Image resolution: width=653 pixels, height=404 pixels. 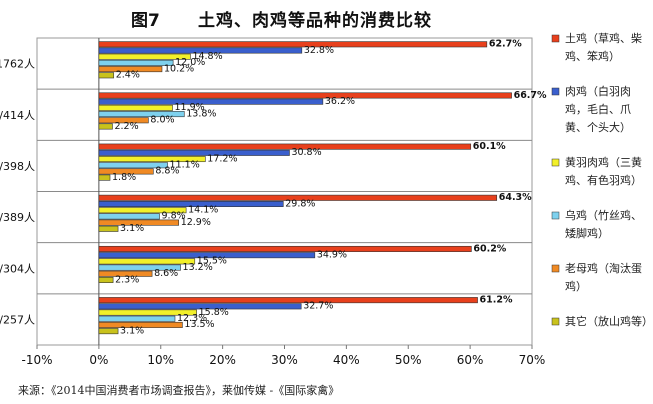 I want to click on data-label: 29.8%, so click(x=300, y=203).